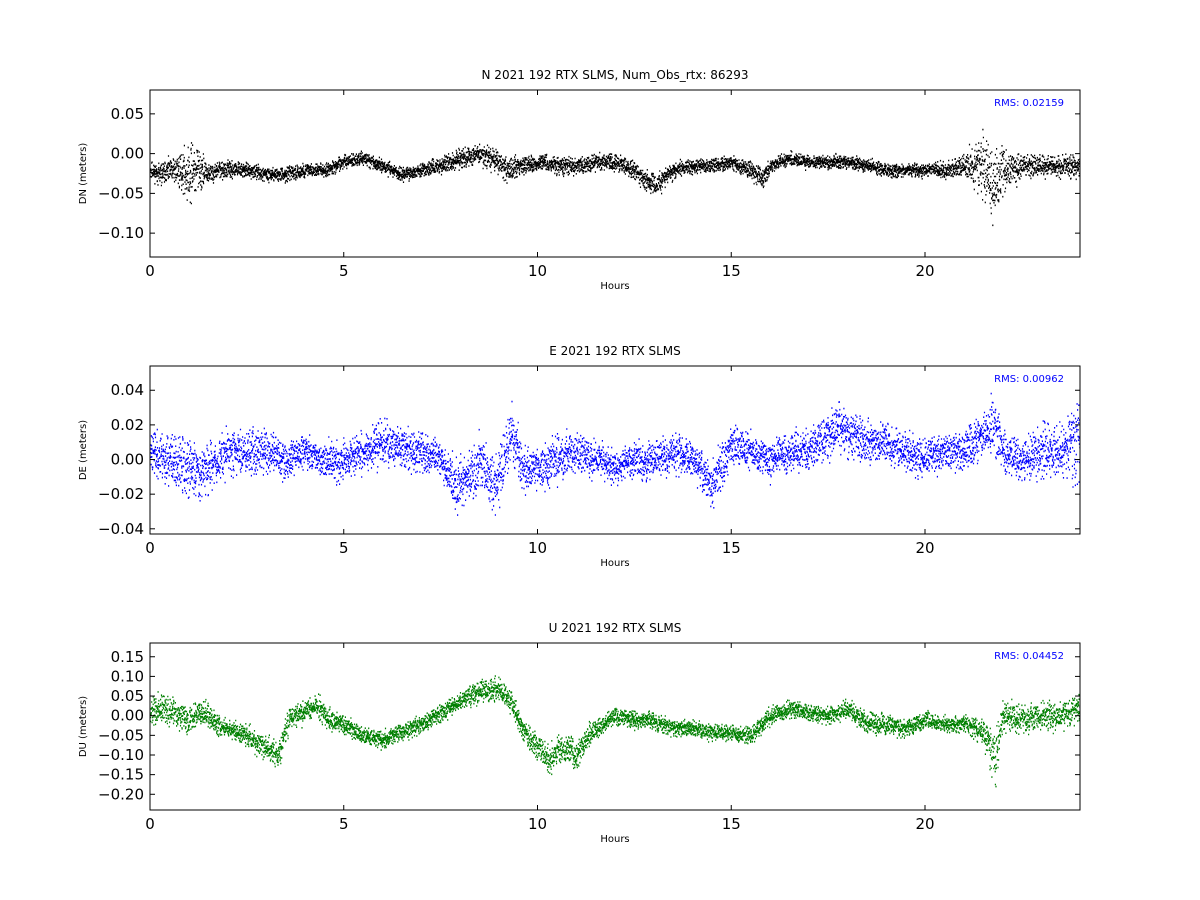  What do you see at coordinates (127, 425) in the screenshot?
I see `y-tick-label: 0.02` at bounding box center [127, 425].